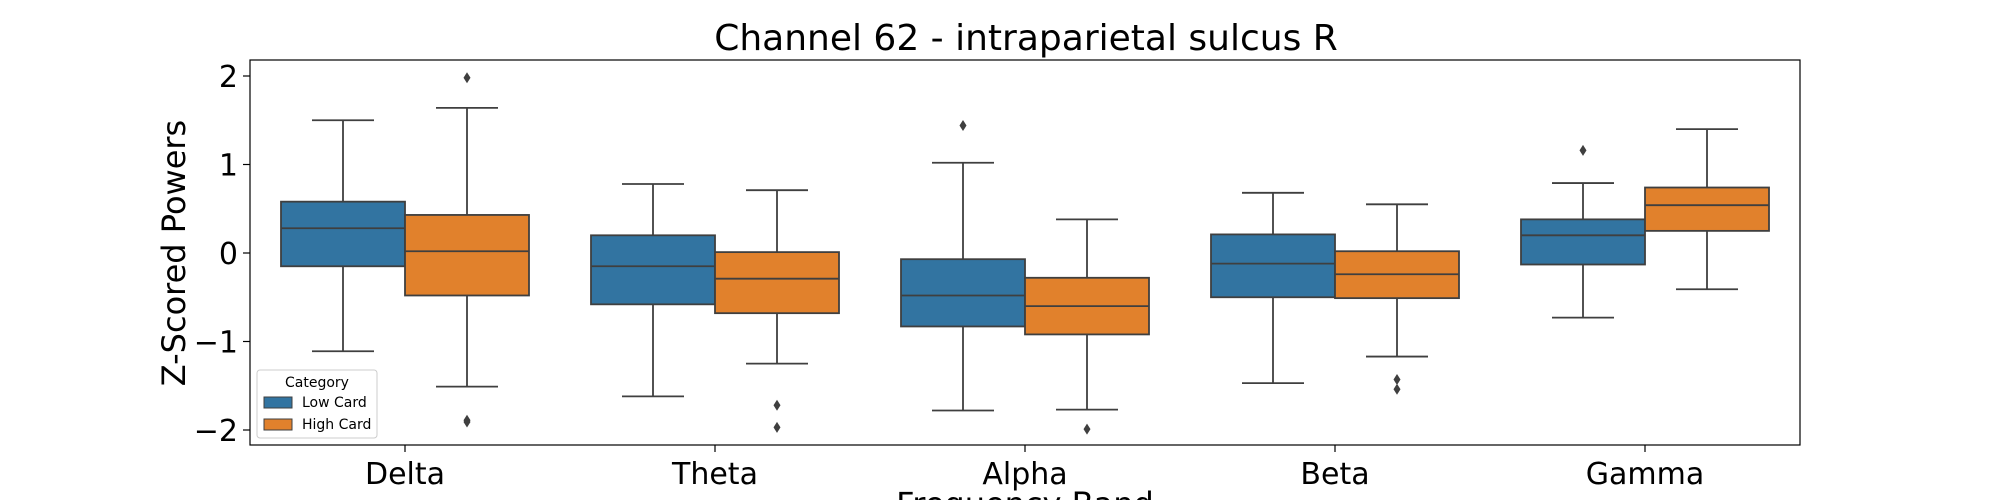 The width and height of the screenshot is (2000, 500). I want to click on box-beta-low-card, so click(1273, 287).